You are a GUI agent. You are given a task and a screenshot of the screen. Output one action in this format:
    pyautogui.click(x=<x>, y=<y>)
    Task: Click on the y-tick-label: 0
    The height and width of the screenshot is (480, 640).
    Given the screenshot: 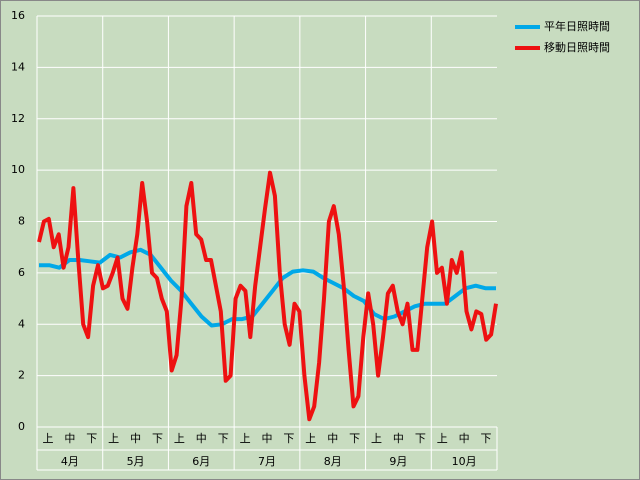 What is the action you would take?
    pyautogui.click(x=21, y=426)
    